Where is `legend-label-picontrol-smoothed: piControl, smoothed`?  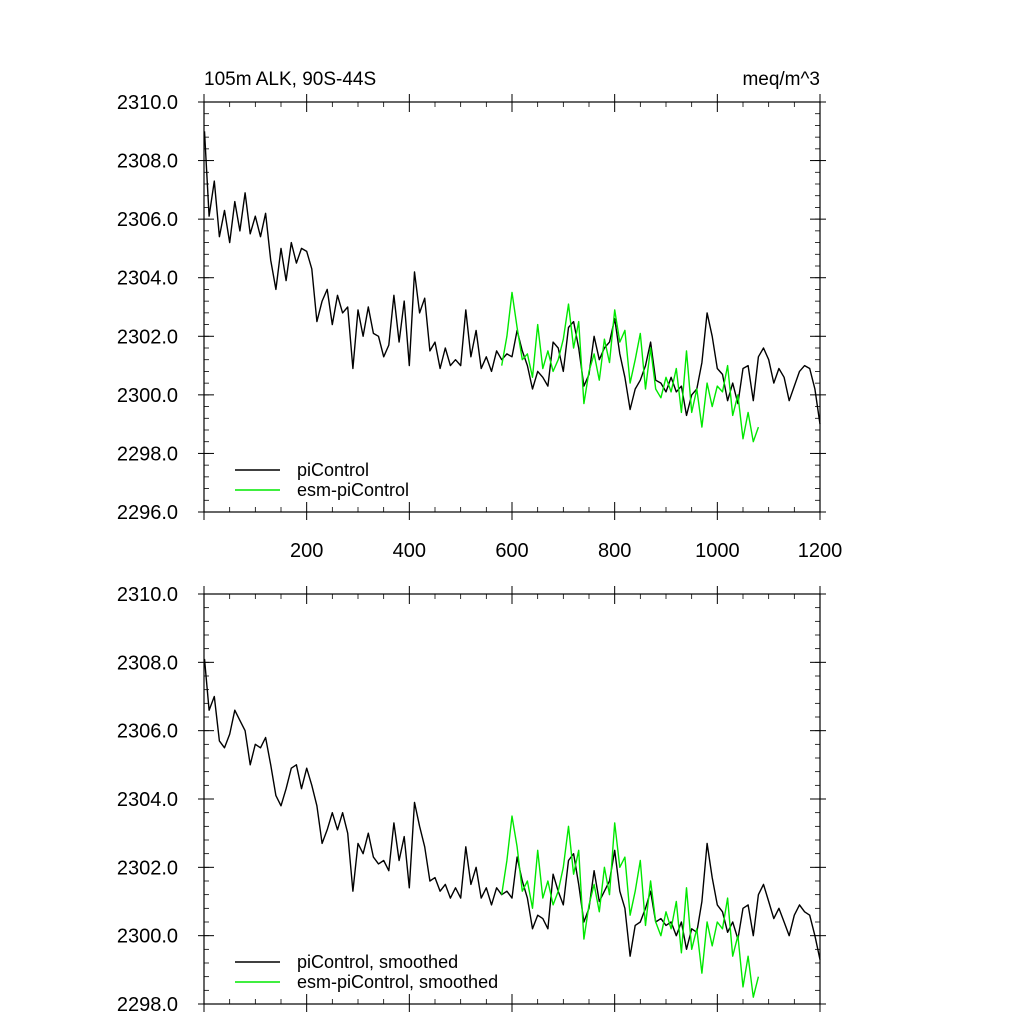
legend-label-picontrol-smoothed: piControl, smoothed is located at coordinates (377, 962).